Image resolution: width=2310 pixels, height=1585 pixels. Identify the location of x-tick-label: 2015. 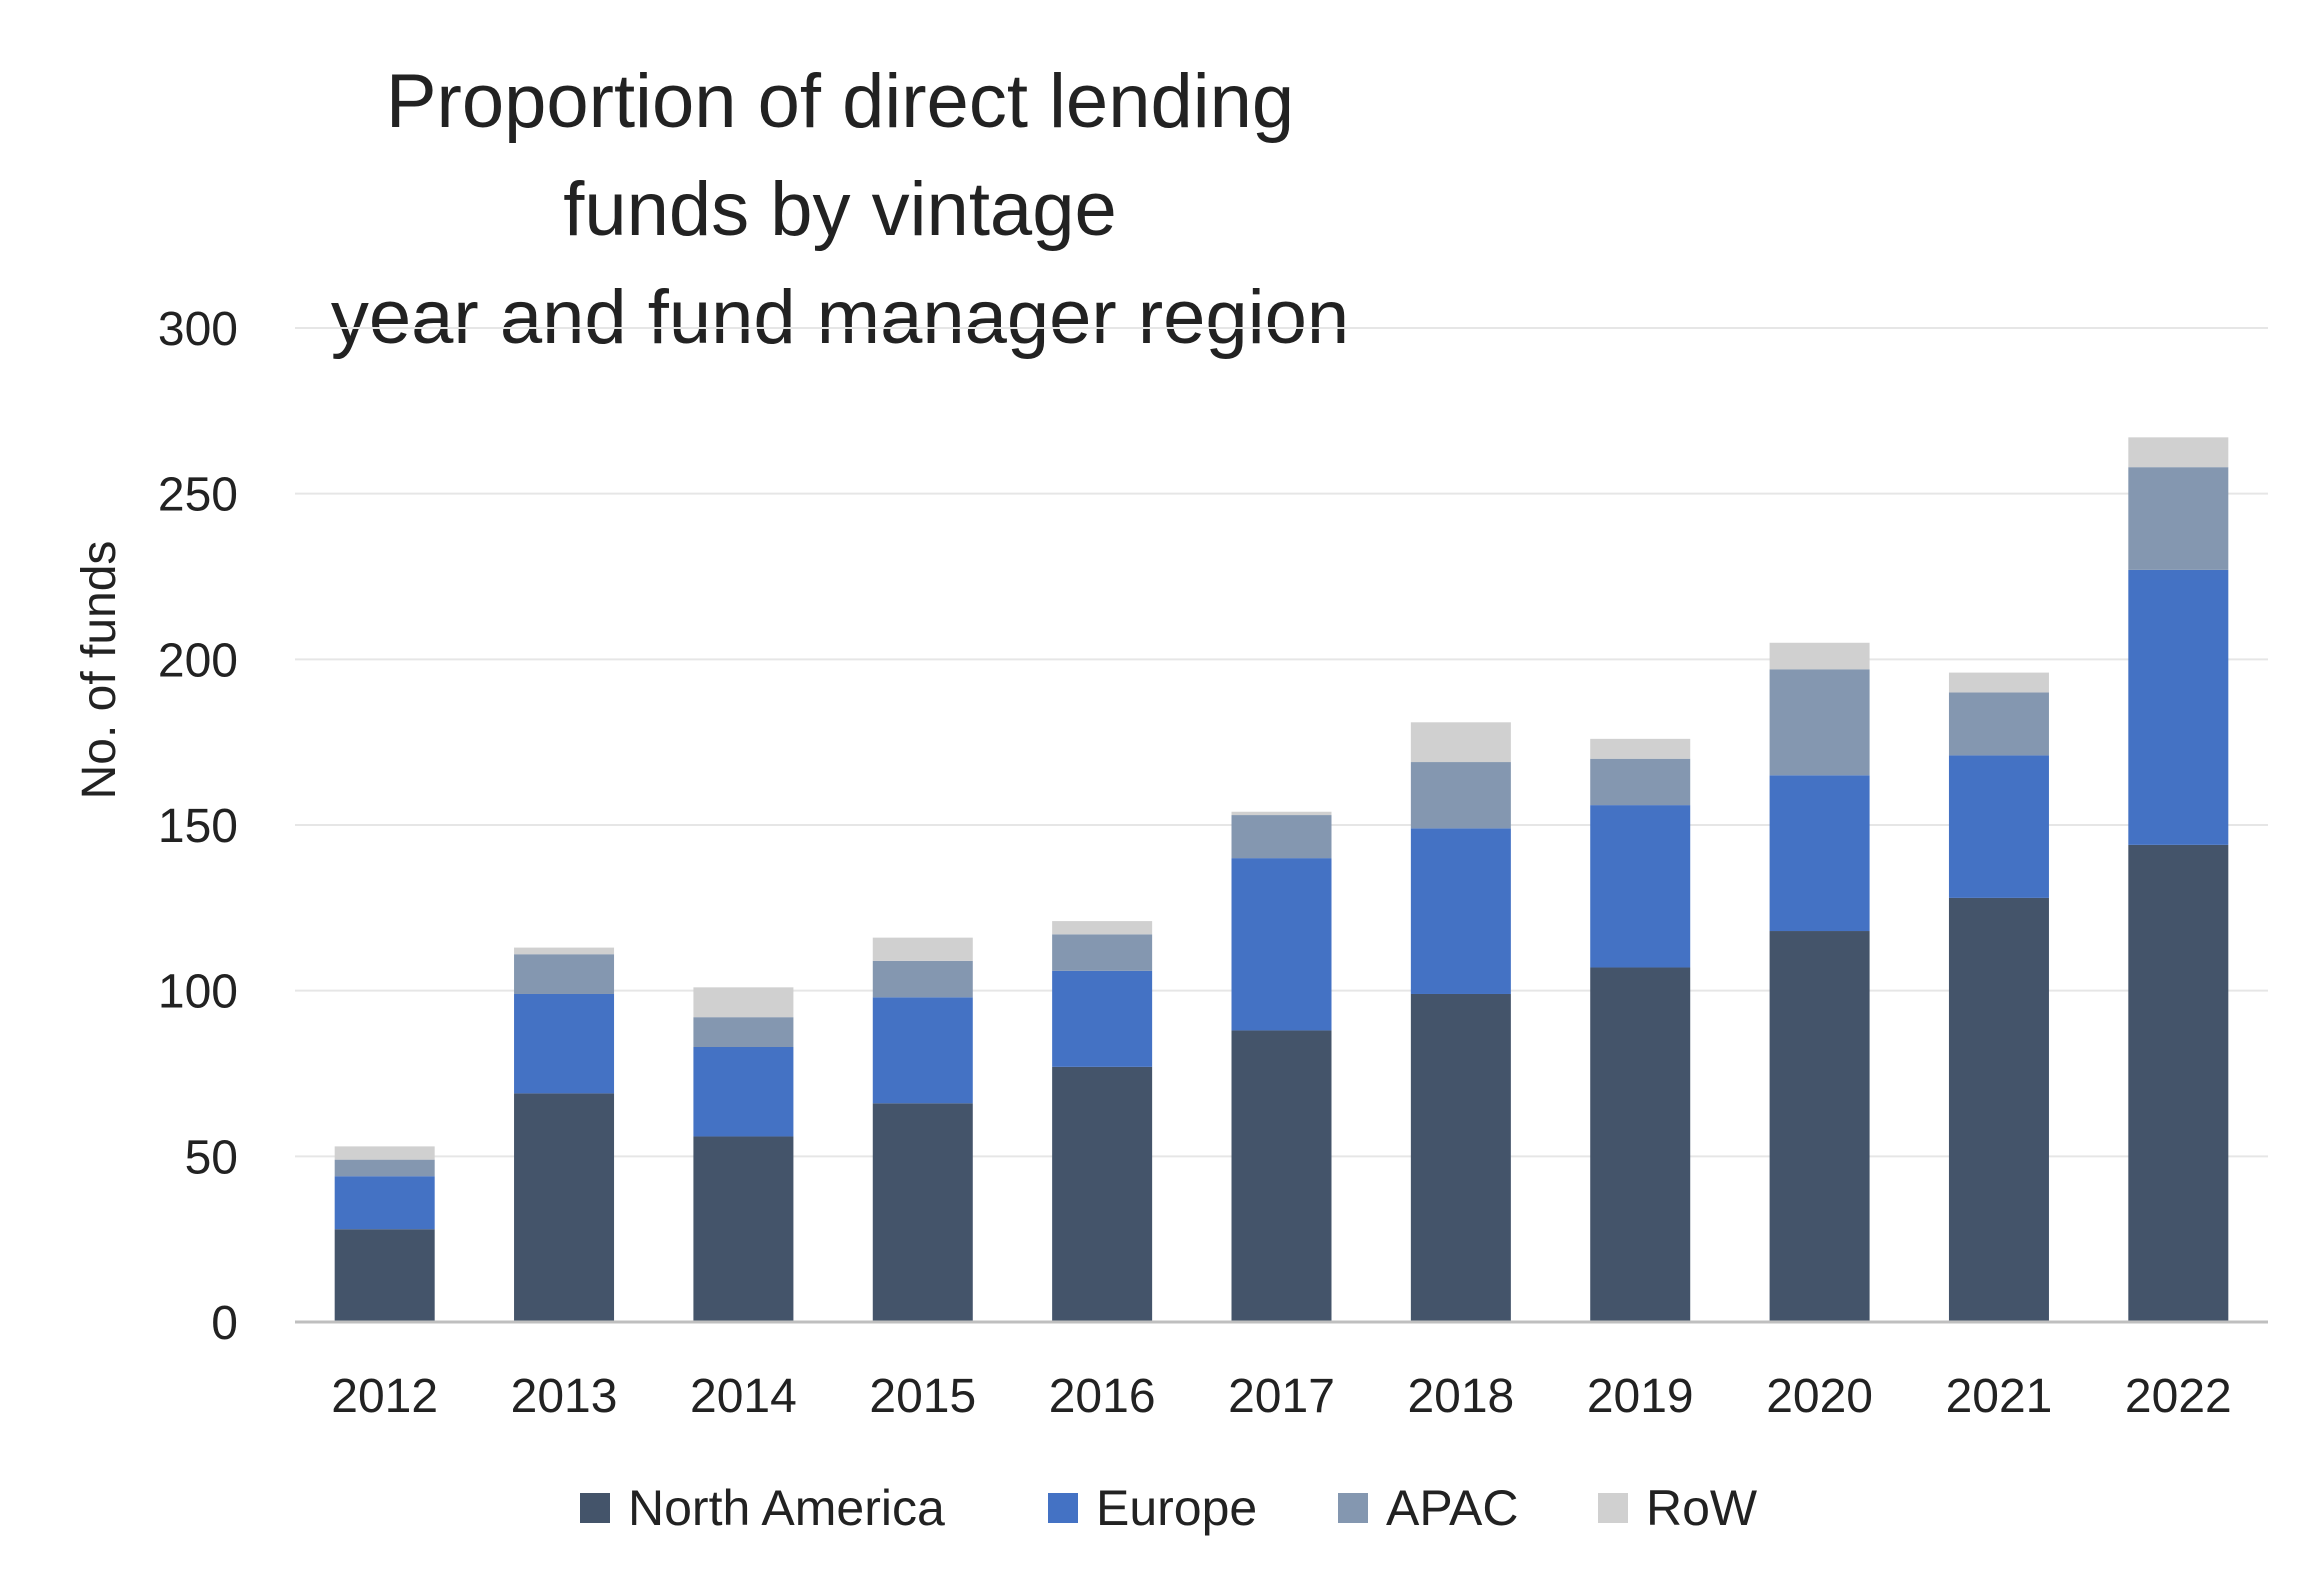
(922, 1396).